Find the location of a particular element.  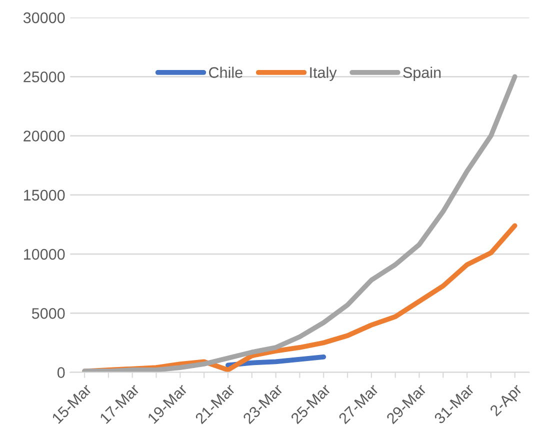

legend-label: Spain is located at coordinates (422, 73).